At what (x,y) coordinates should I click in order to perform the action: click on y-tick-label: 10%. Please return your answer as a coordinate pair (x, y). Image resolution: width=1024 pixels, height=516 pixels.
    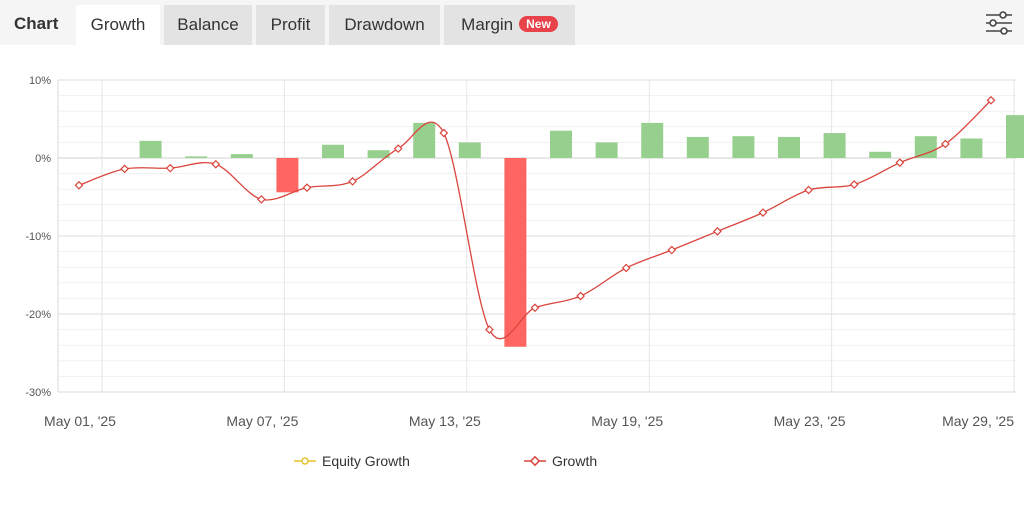
    Looking at the image, I should click on (40, 81).